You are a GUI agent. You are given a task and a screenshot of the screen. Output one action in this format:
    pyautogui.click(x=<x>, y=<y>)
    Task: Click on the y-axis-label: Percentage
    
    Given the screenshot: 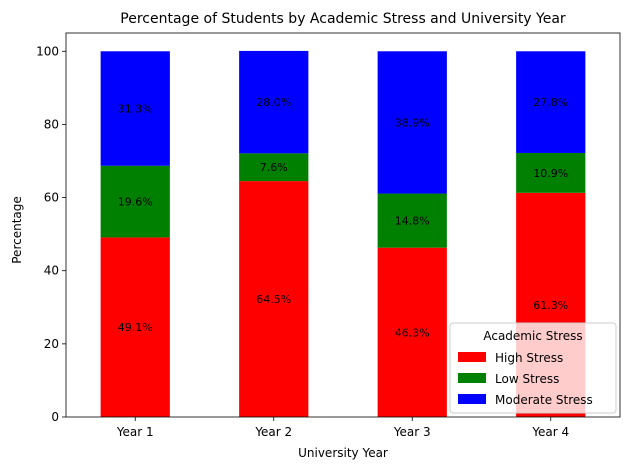 What is the action you would take?
    pyautogui.click(x=17, y=230)
    